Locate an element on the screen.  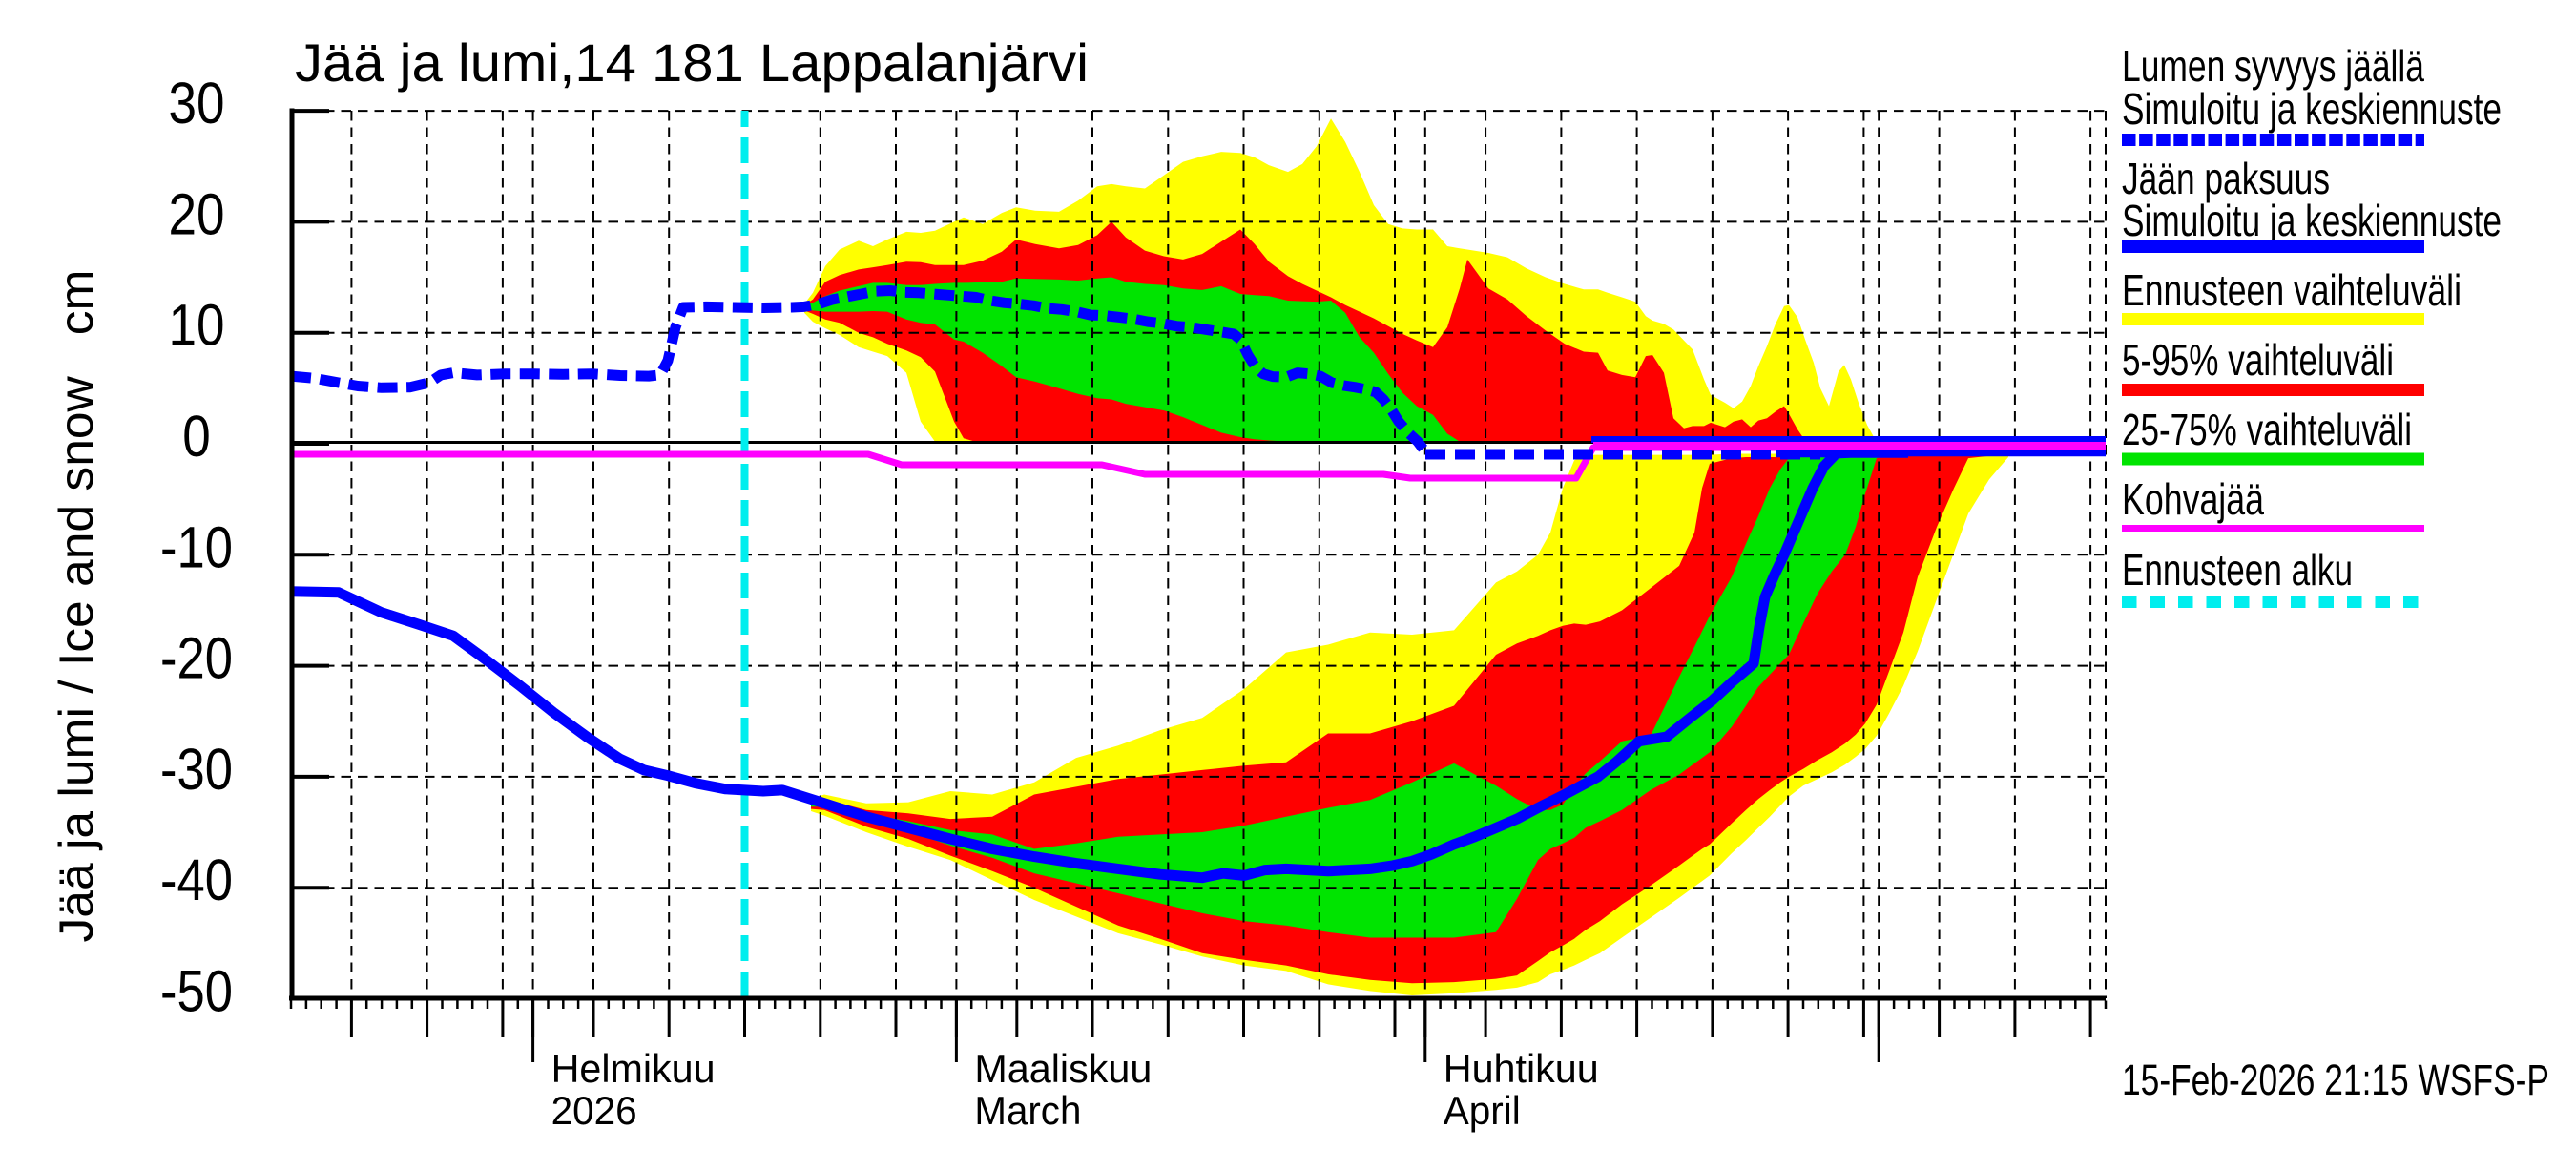
svg-text:Jää ja lumi,14 181 Lappalanjär: Jää ja lumi,14 181 Lappalanjärvi is located at coordinates (692, 63).